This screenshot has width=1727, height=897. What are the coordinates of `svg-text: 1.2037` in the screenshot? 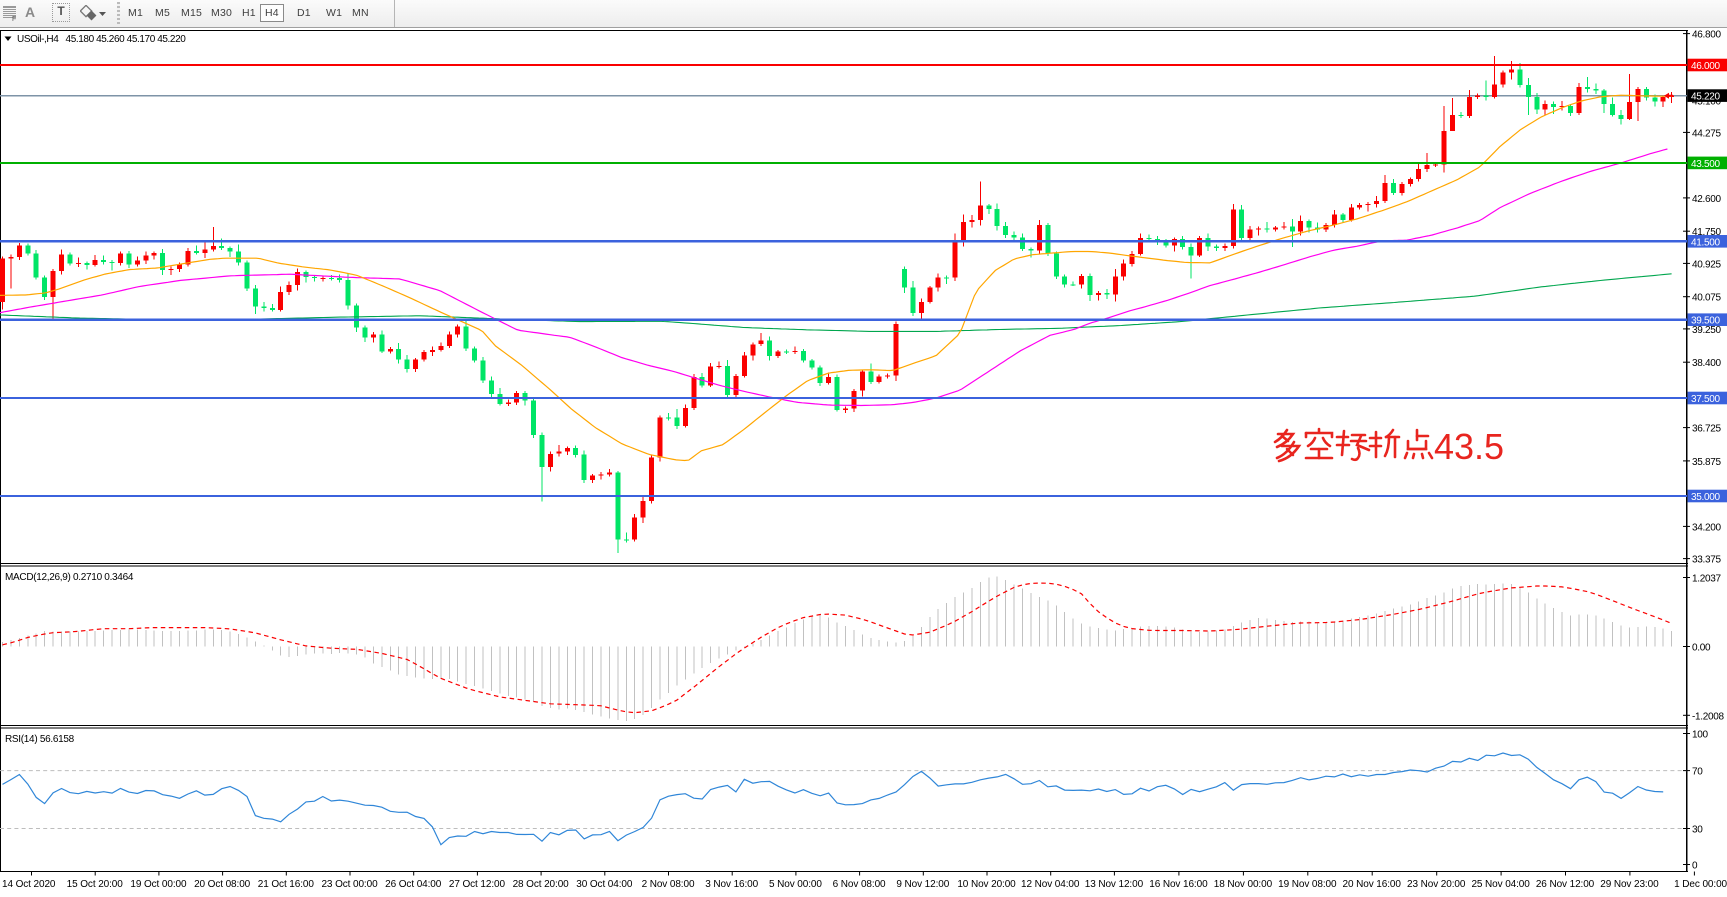 It's located at (1707, 579).